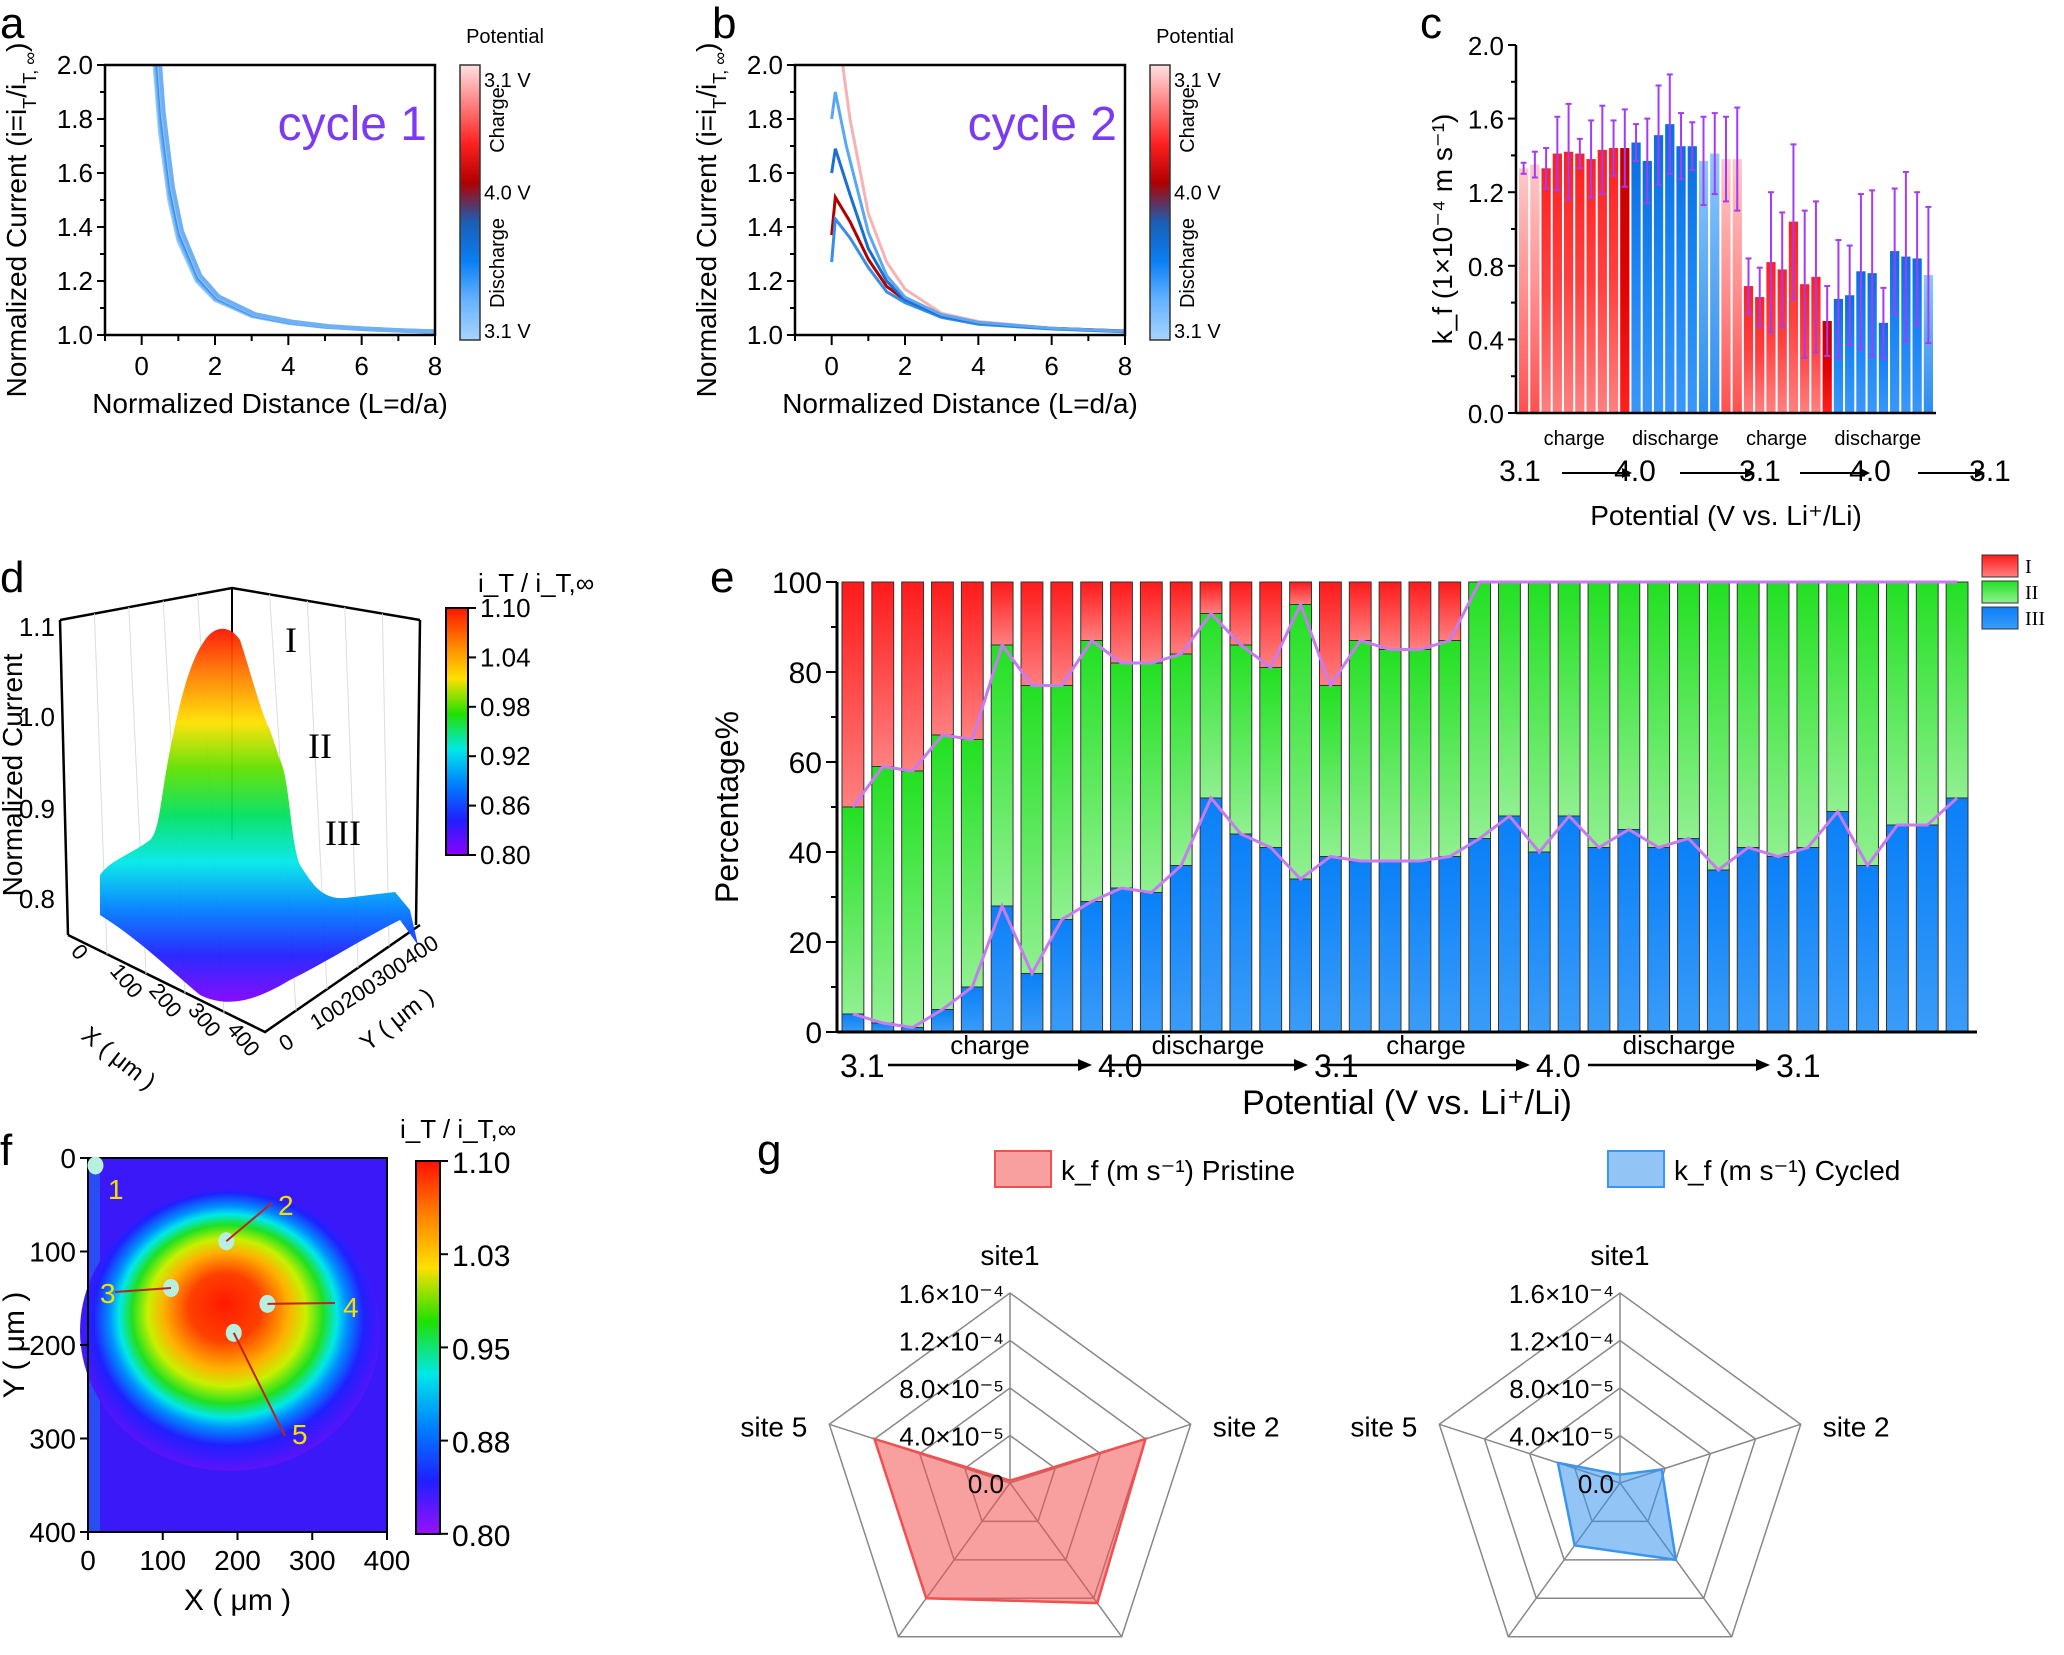 This screenshot has width=2064, height=1655. Describe the element at coordinates (165, 1000) in the screenshot. I see `x-tick-label: 200` at that location.